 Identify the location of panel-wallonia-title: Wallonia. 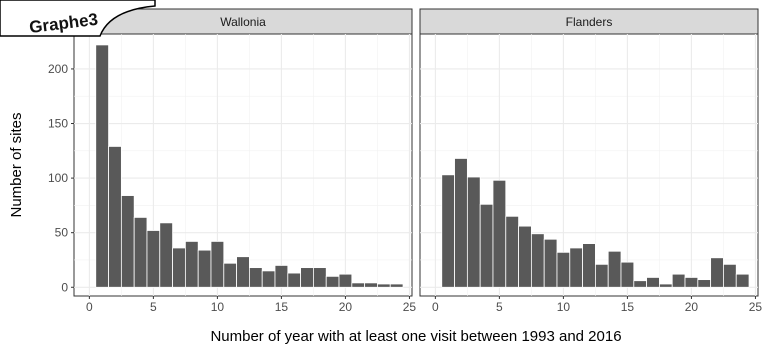
(243, 22).